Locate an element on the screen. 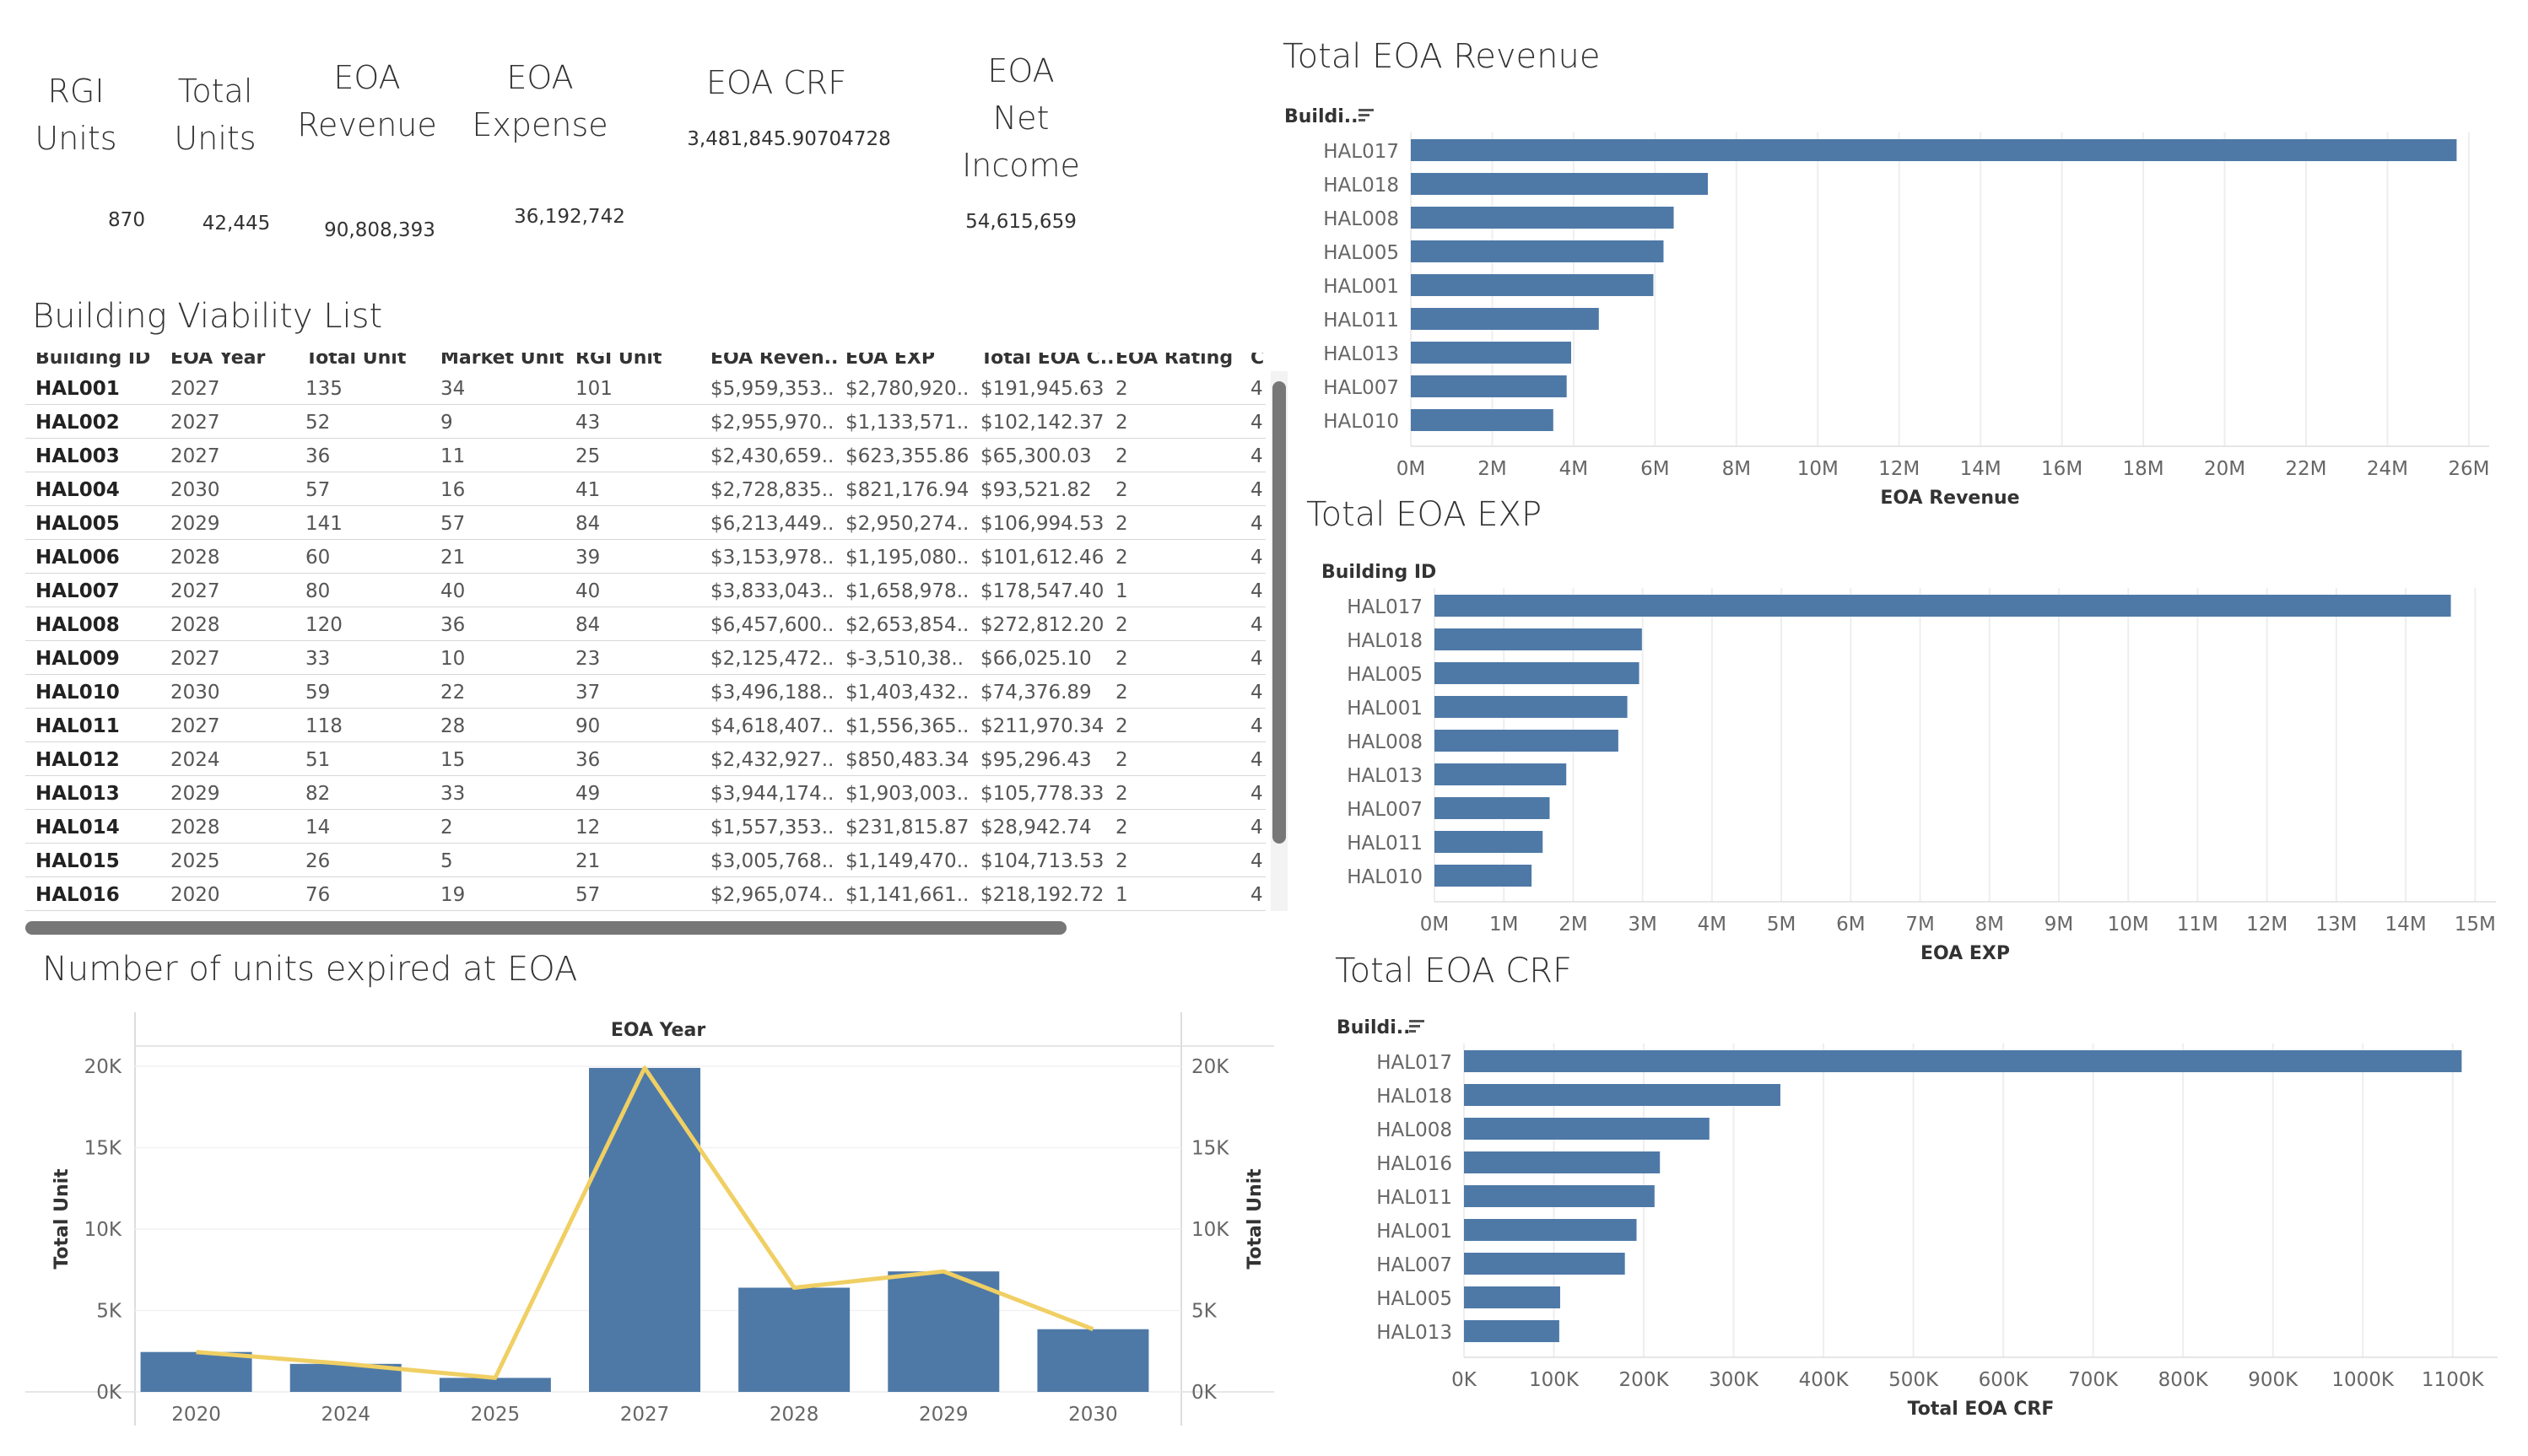  table-cell: $1,133,571.. is located at coordinates (908, 423).